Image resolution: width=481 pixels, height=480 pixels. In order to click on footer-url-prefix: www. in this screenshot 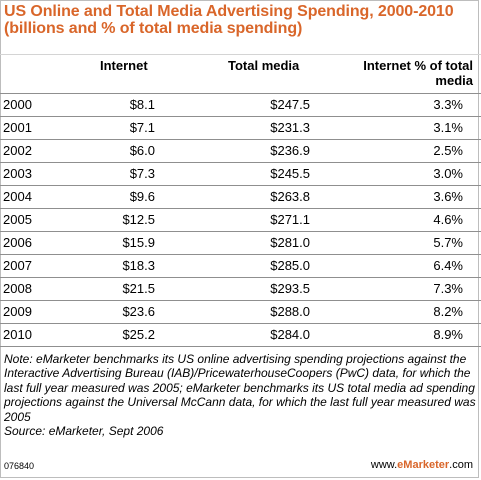, I will do `click(384, 465)`.